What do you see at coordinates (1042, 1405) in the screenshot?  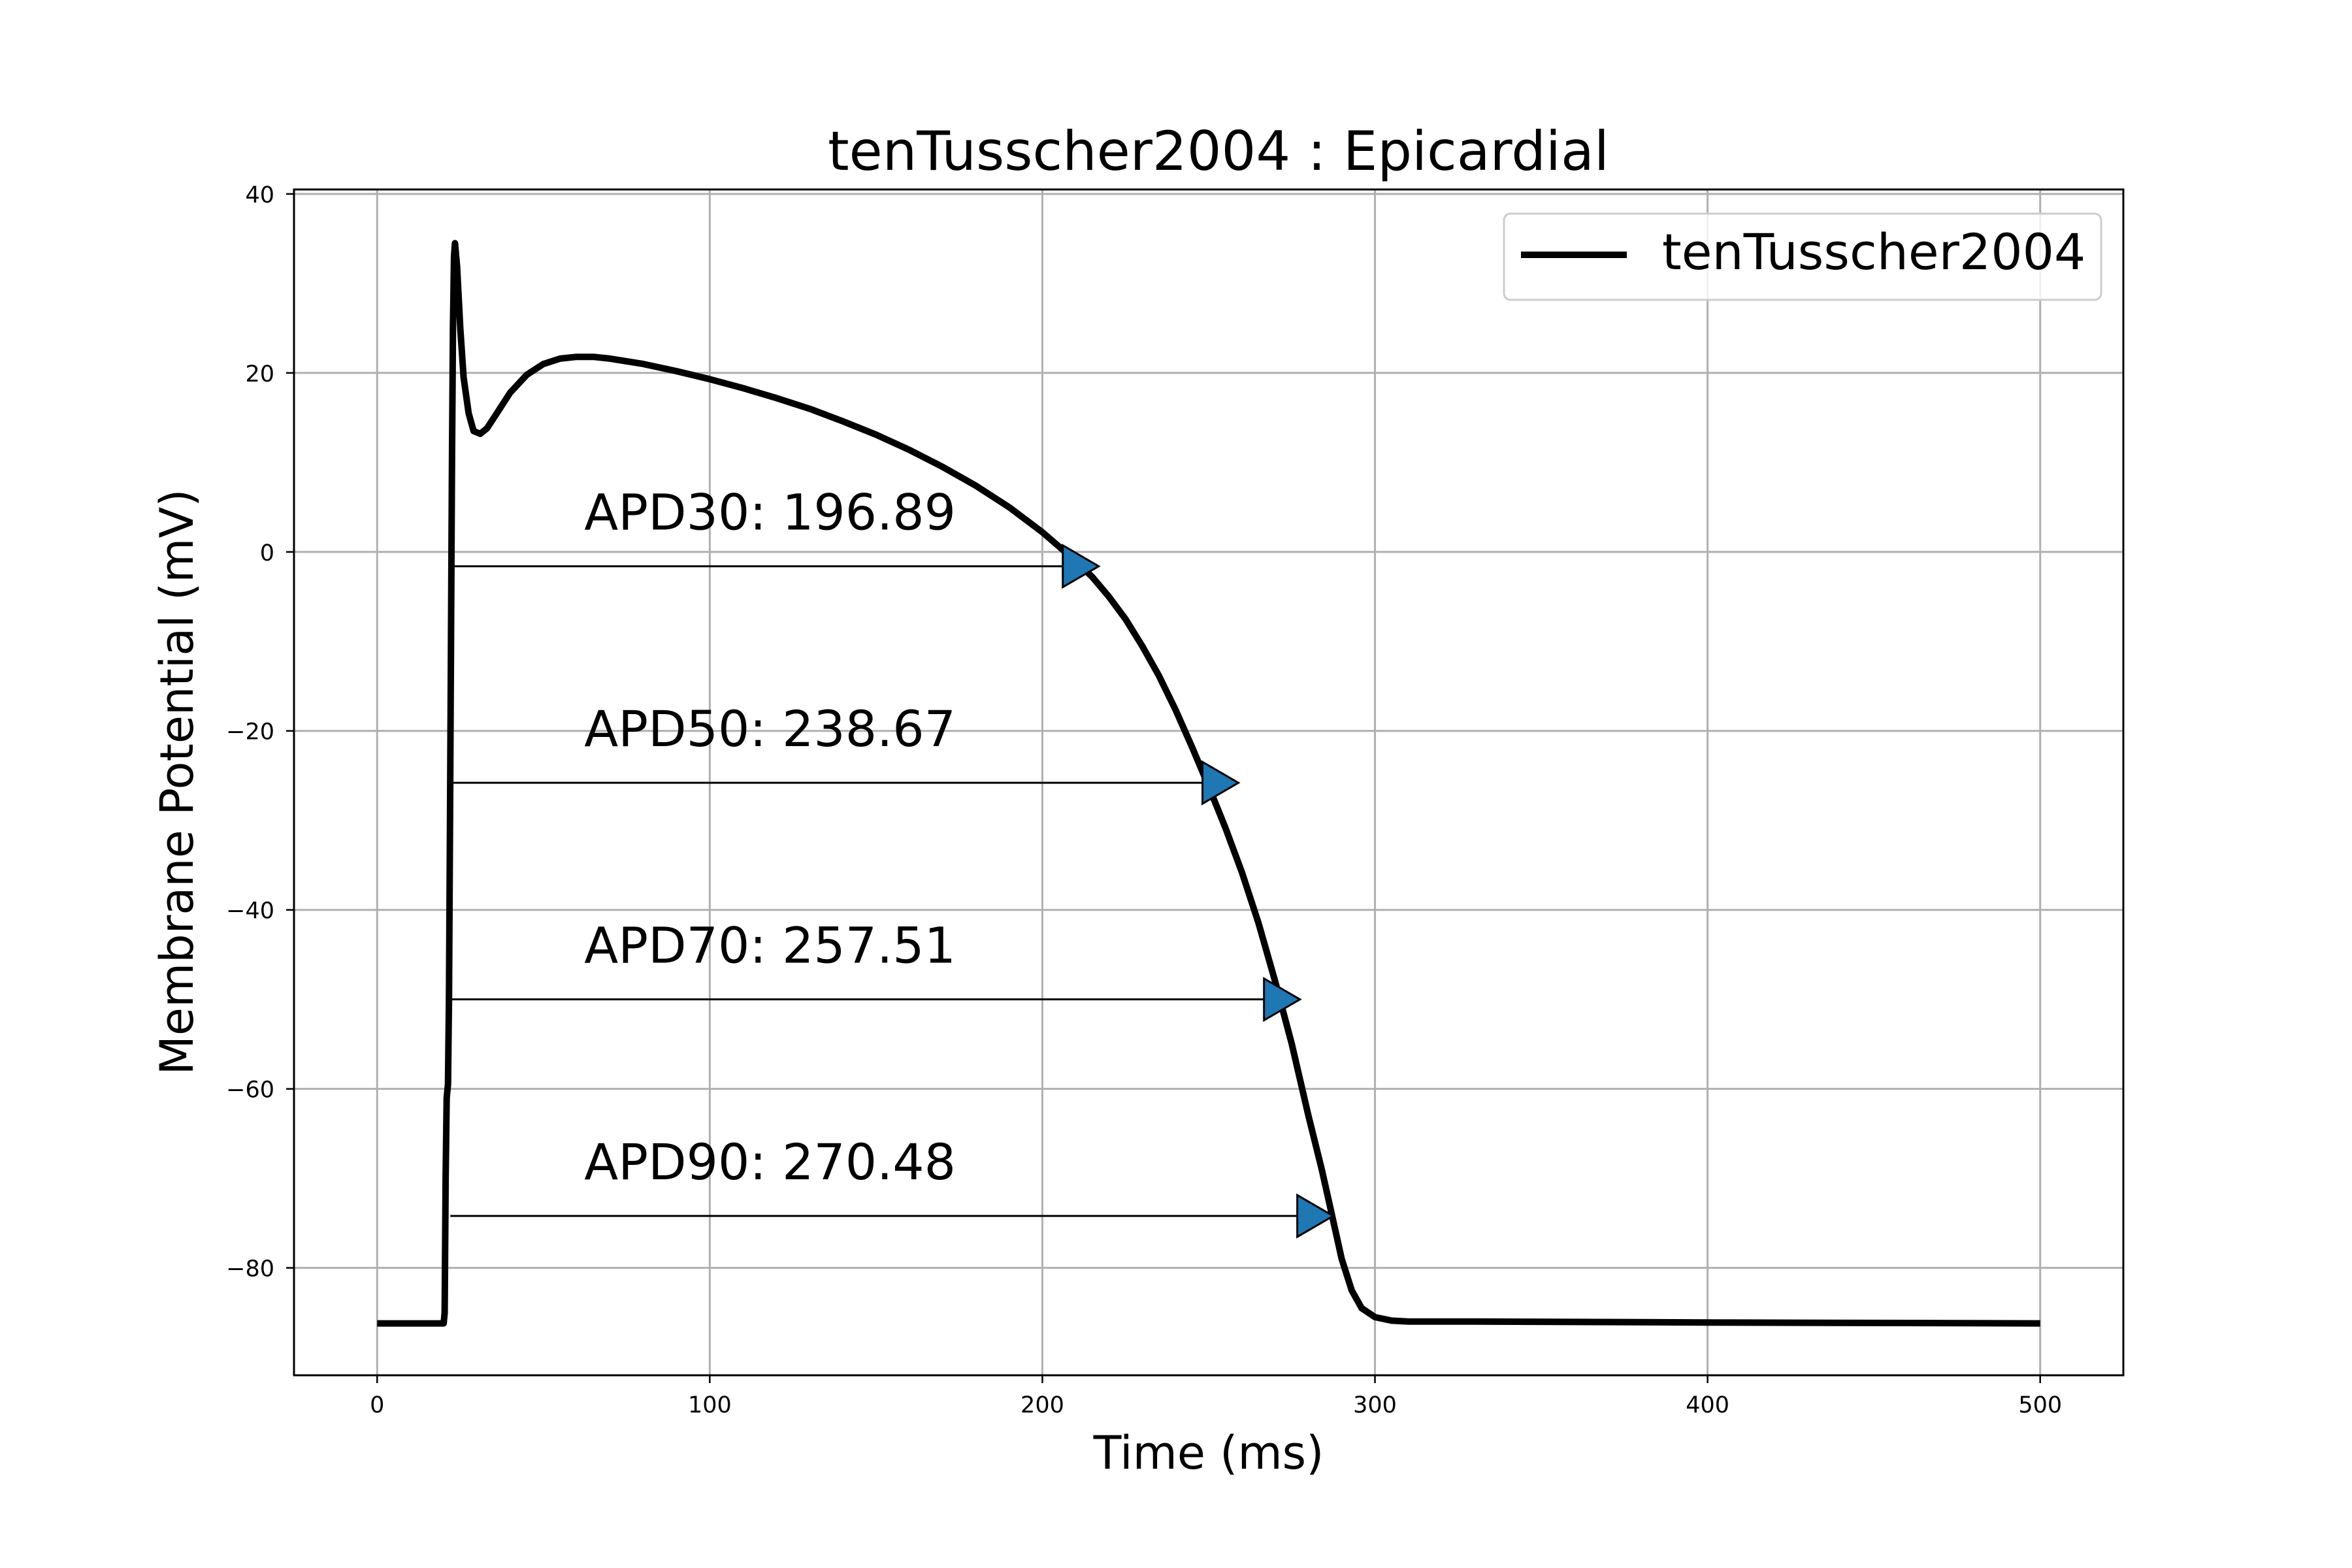 I see `x-tick-label: 200` at bounding box center [1042, 1405].